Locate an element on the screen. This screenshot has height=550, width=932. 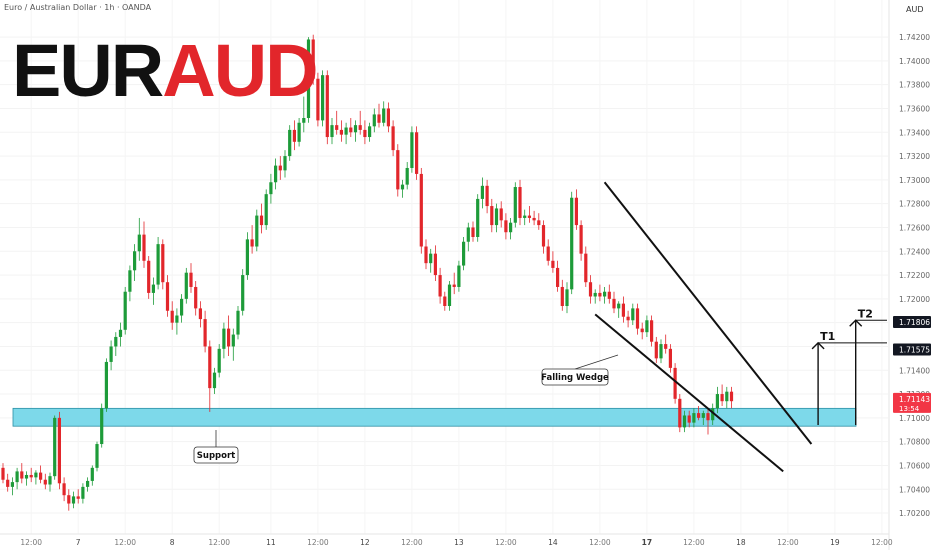
wedge-callout-text: Falling Wedge is located at coordinates (575, 378).